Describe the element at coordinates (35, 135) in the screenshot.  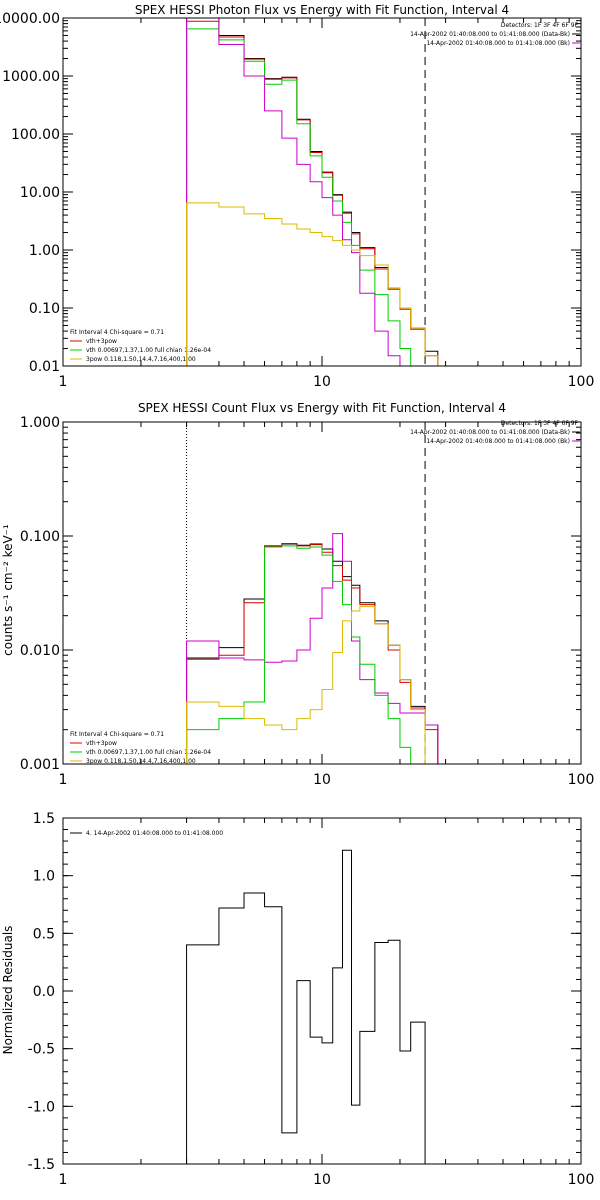
I see `y-tick-label: 100.00` at that location.